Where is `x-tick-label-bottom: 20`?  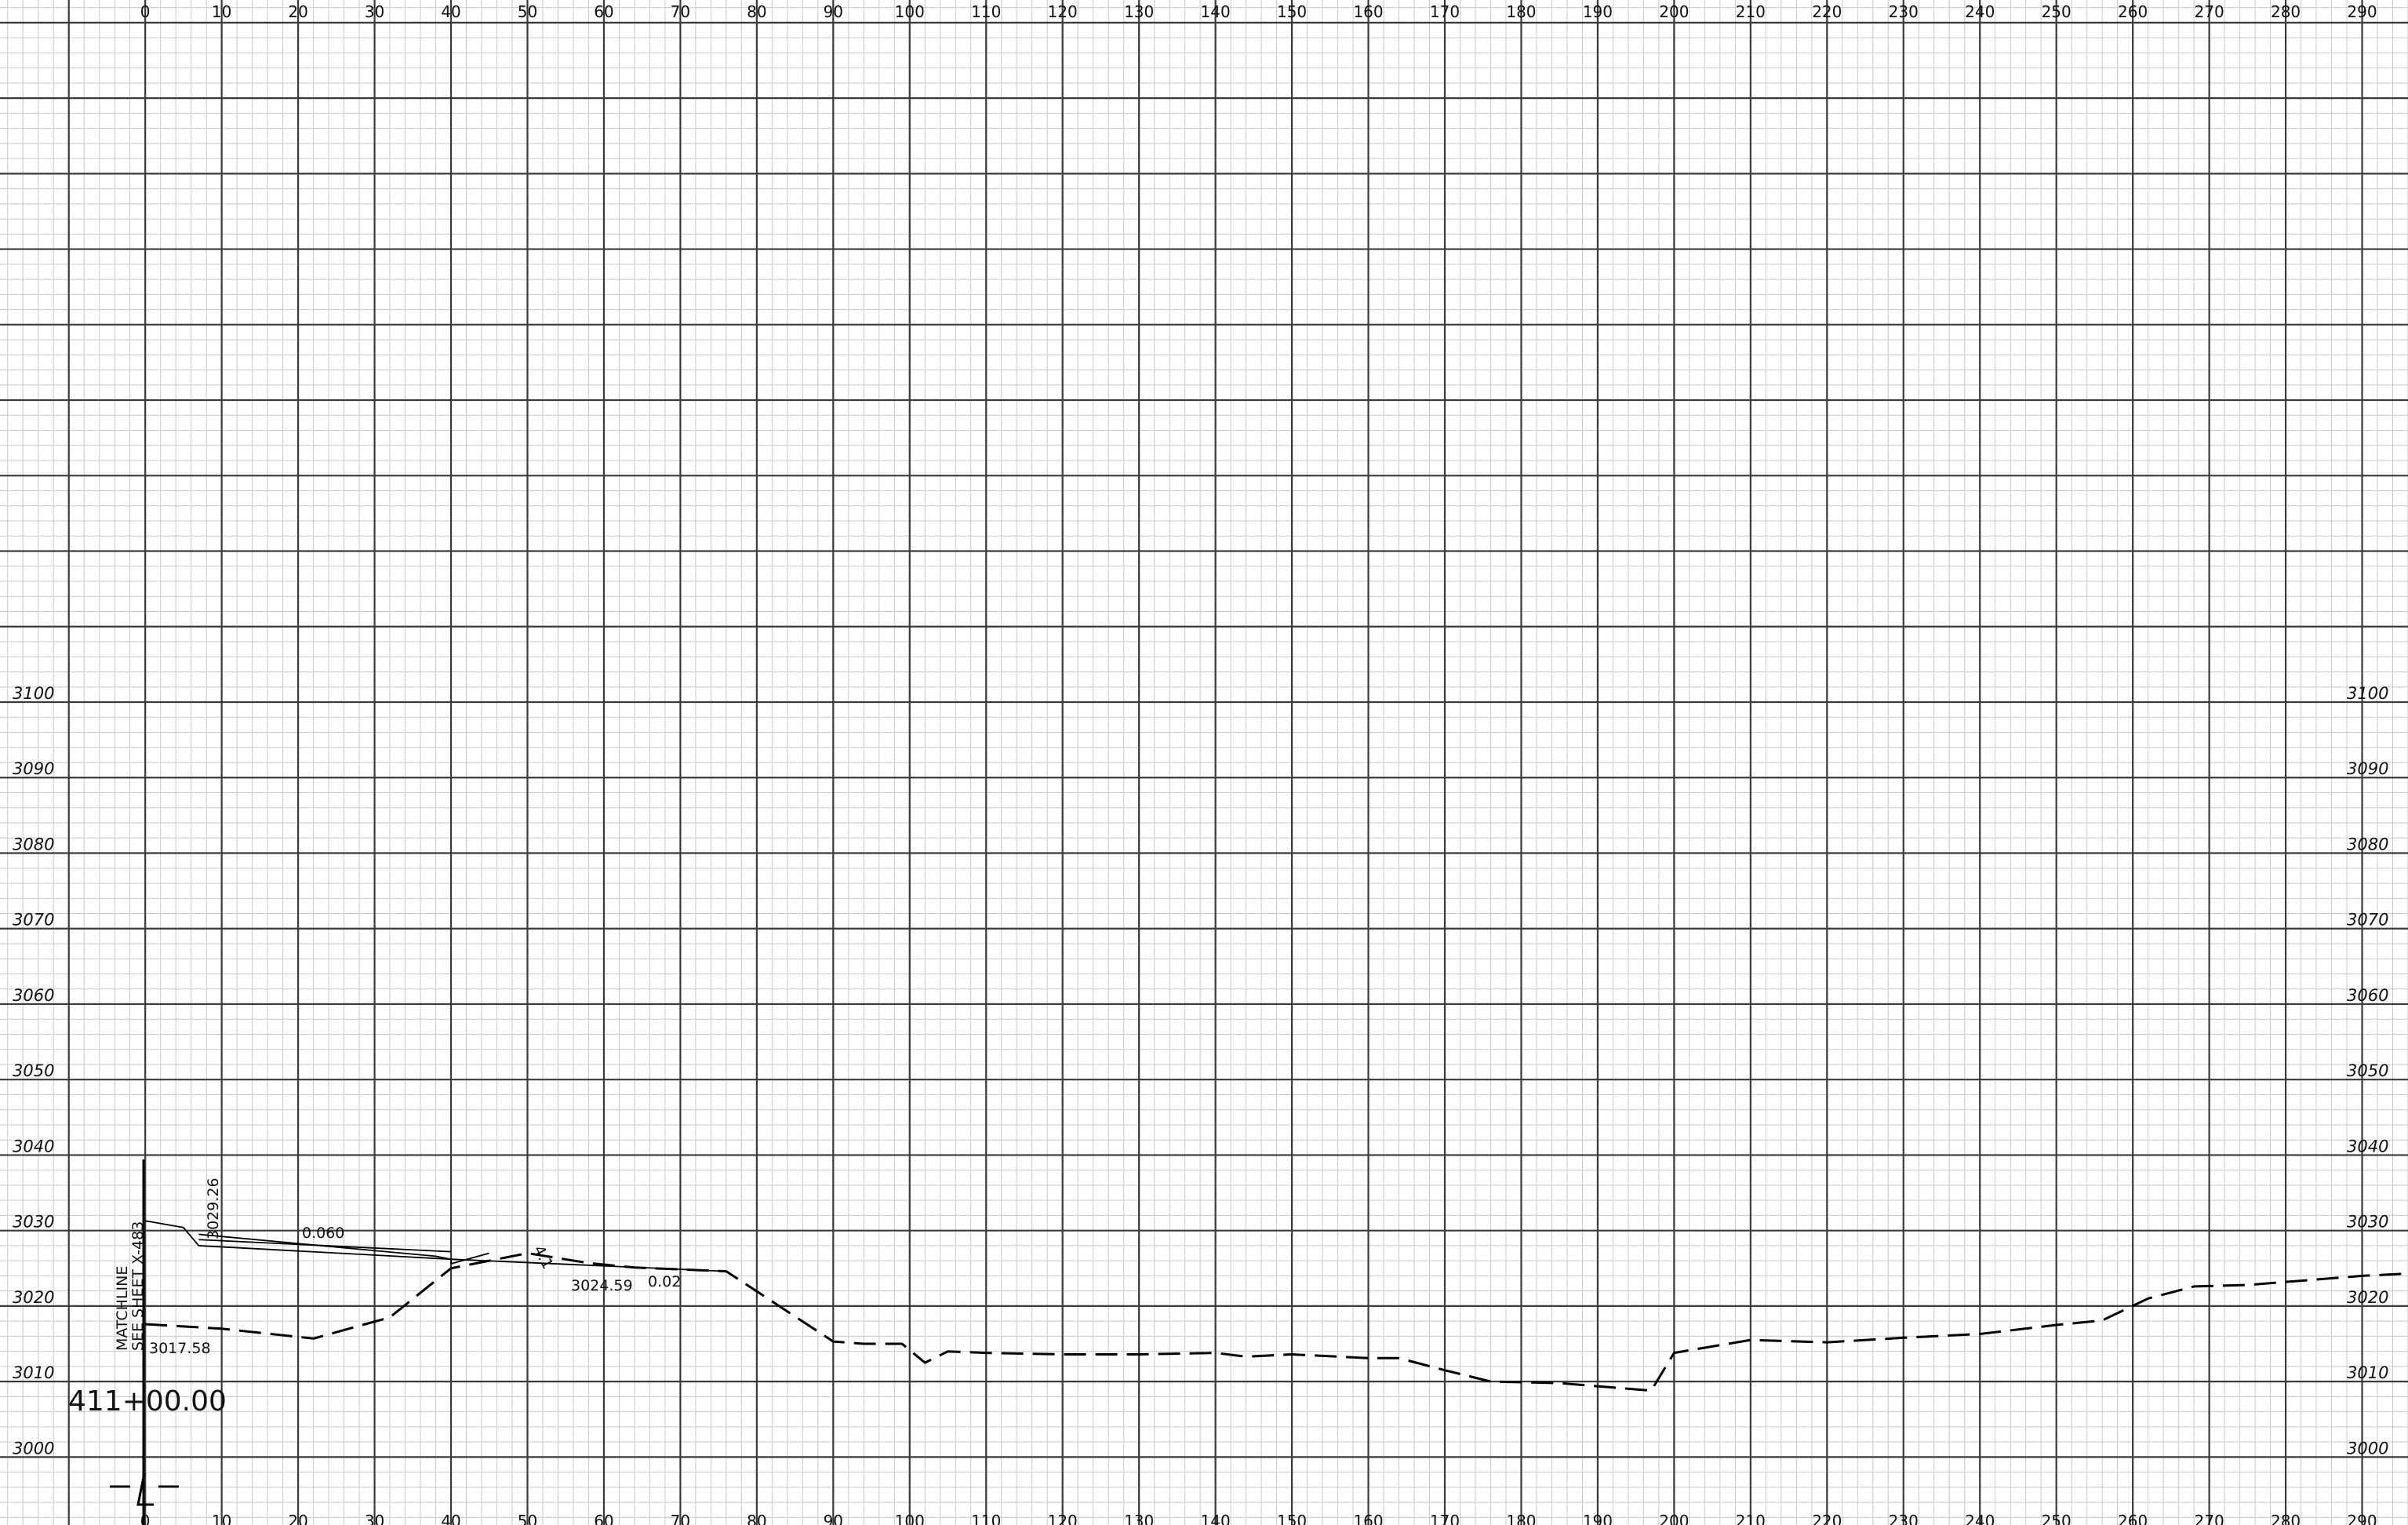 x-tick-label-bottom: 20 is located at coordinates (297, 1518).